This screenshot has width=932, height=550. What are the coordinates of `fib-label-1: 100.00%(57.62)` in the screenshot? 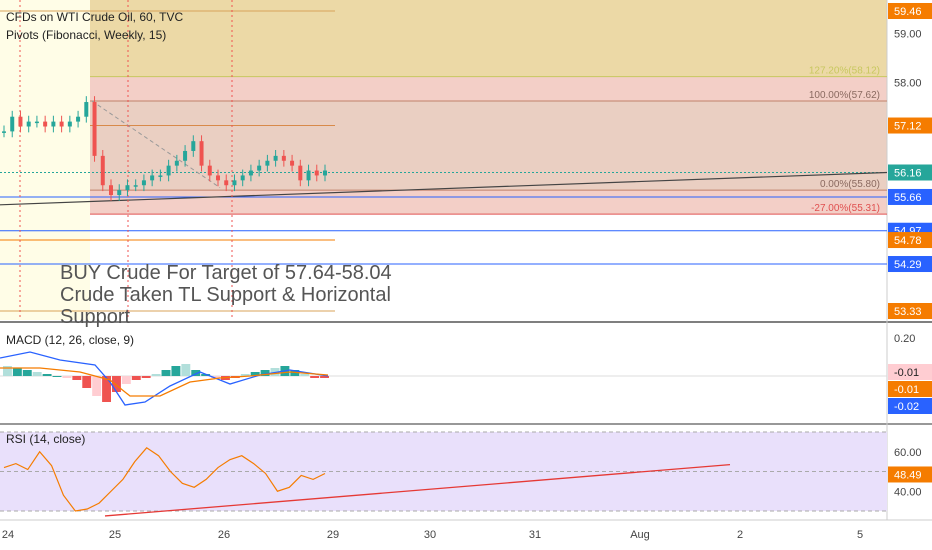 It's located at (844, 95).